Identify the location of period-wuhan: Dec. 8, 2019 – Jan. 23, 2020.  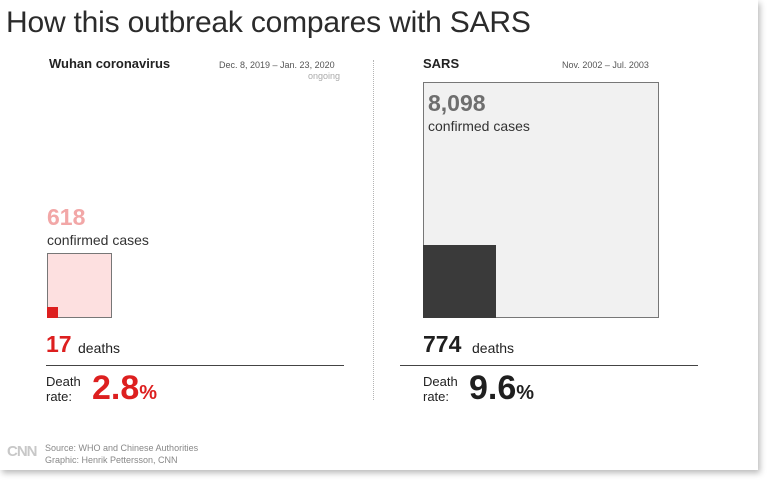
(277, 65).